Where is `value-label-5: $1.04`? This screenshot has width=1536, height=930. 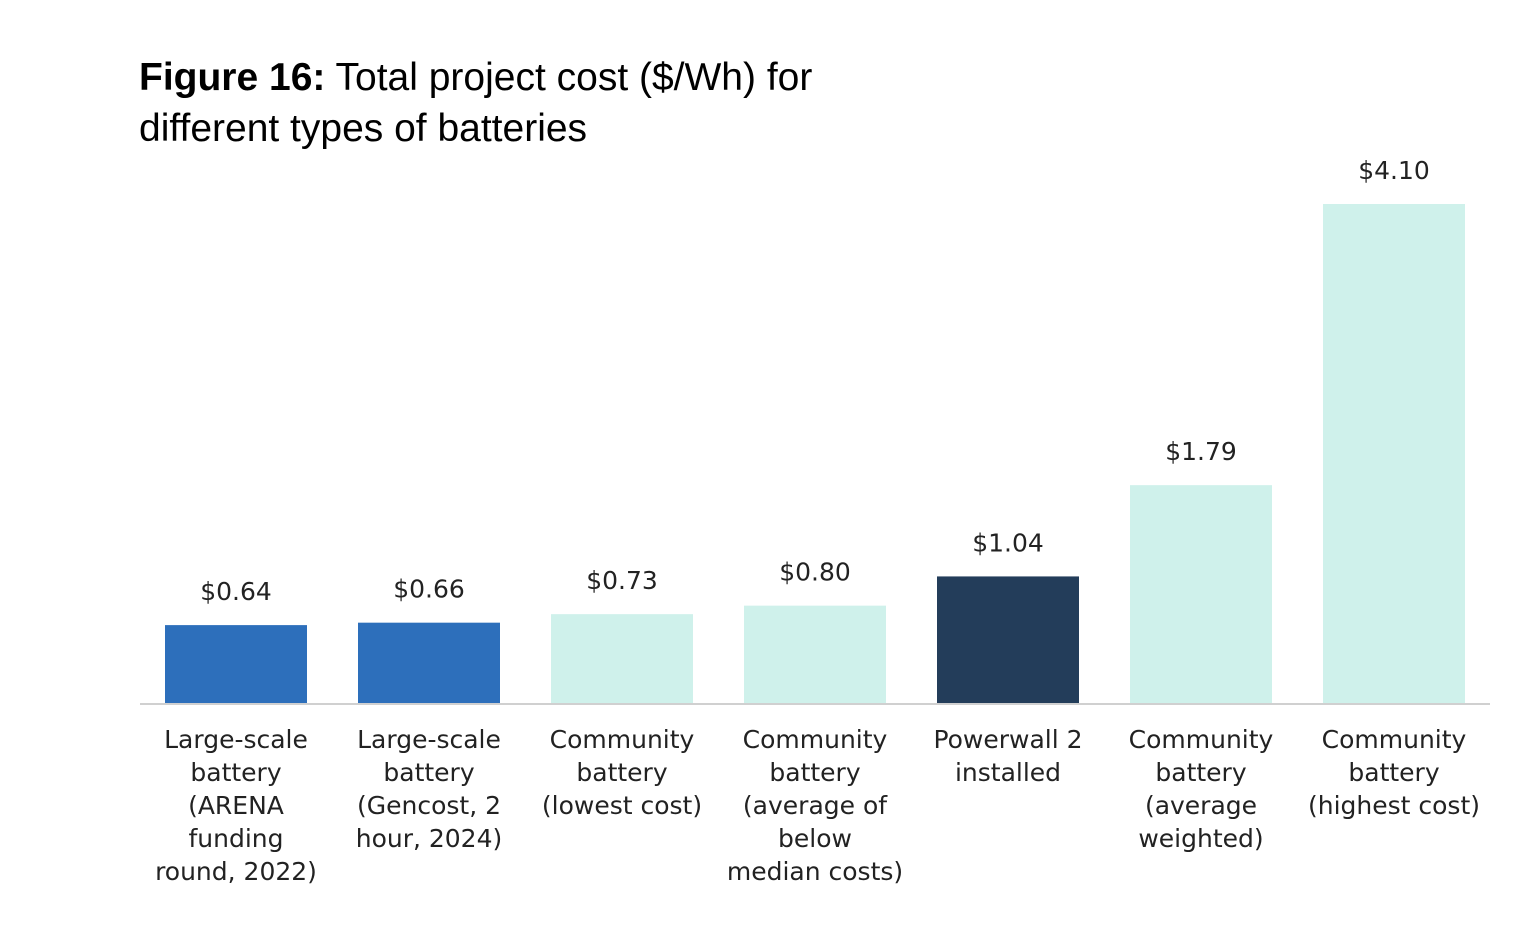
value-label-5: $1.04 is located at coordinates (1008, 542).